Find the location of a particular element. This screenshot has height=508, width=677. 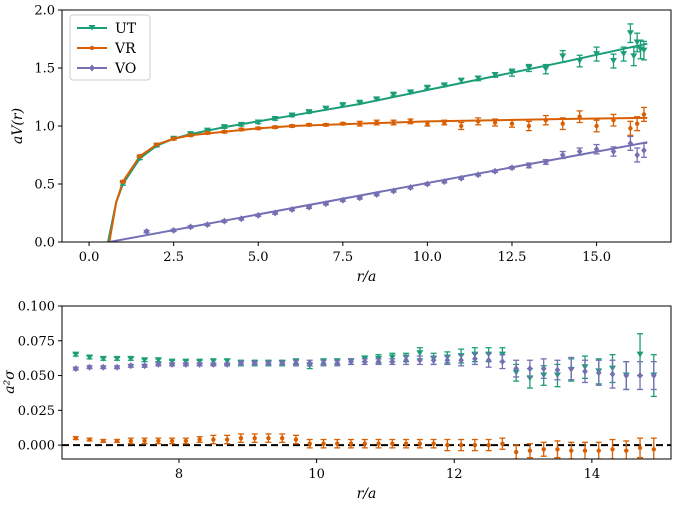

string-tension-y-tick-label: 0.075 is located at coordinates (36, 341).